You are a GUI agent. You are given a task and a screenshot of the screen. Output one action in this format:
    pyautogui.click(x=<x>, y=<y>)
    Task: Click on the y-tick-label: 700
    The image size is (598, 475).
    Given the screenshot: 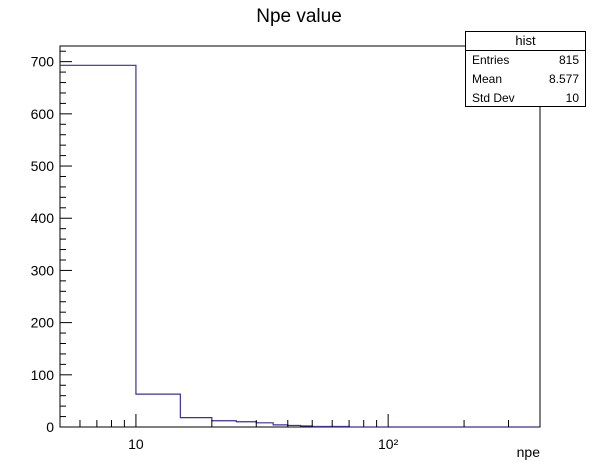 What is the action you would take?
    pyautogui.click(x=43, y=62)
    